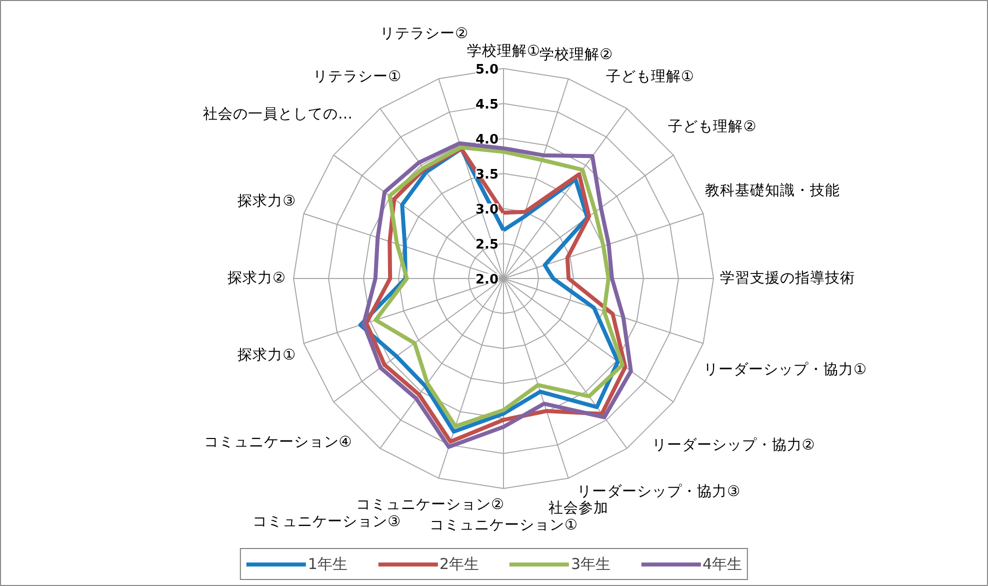  What do you see at coordinates (486, 140) in the screenshot?
I see `y-tick-label: 4.0` at bounding box center [486, 140].